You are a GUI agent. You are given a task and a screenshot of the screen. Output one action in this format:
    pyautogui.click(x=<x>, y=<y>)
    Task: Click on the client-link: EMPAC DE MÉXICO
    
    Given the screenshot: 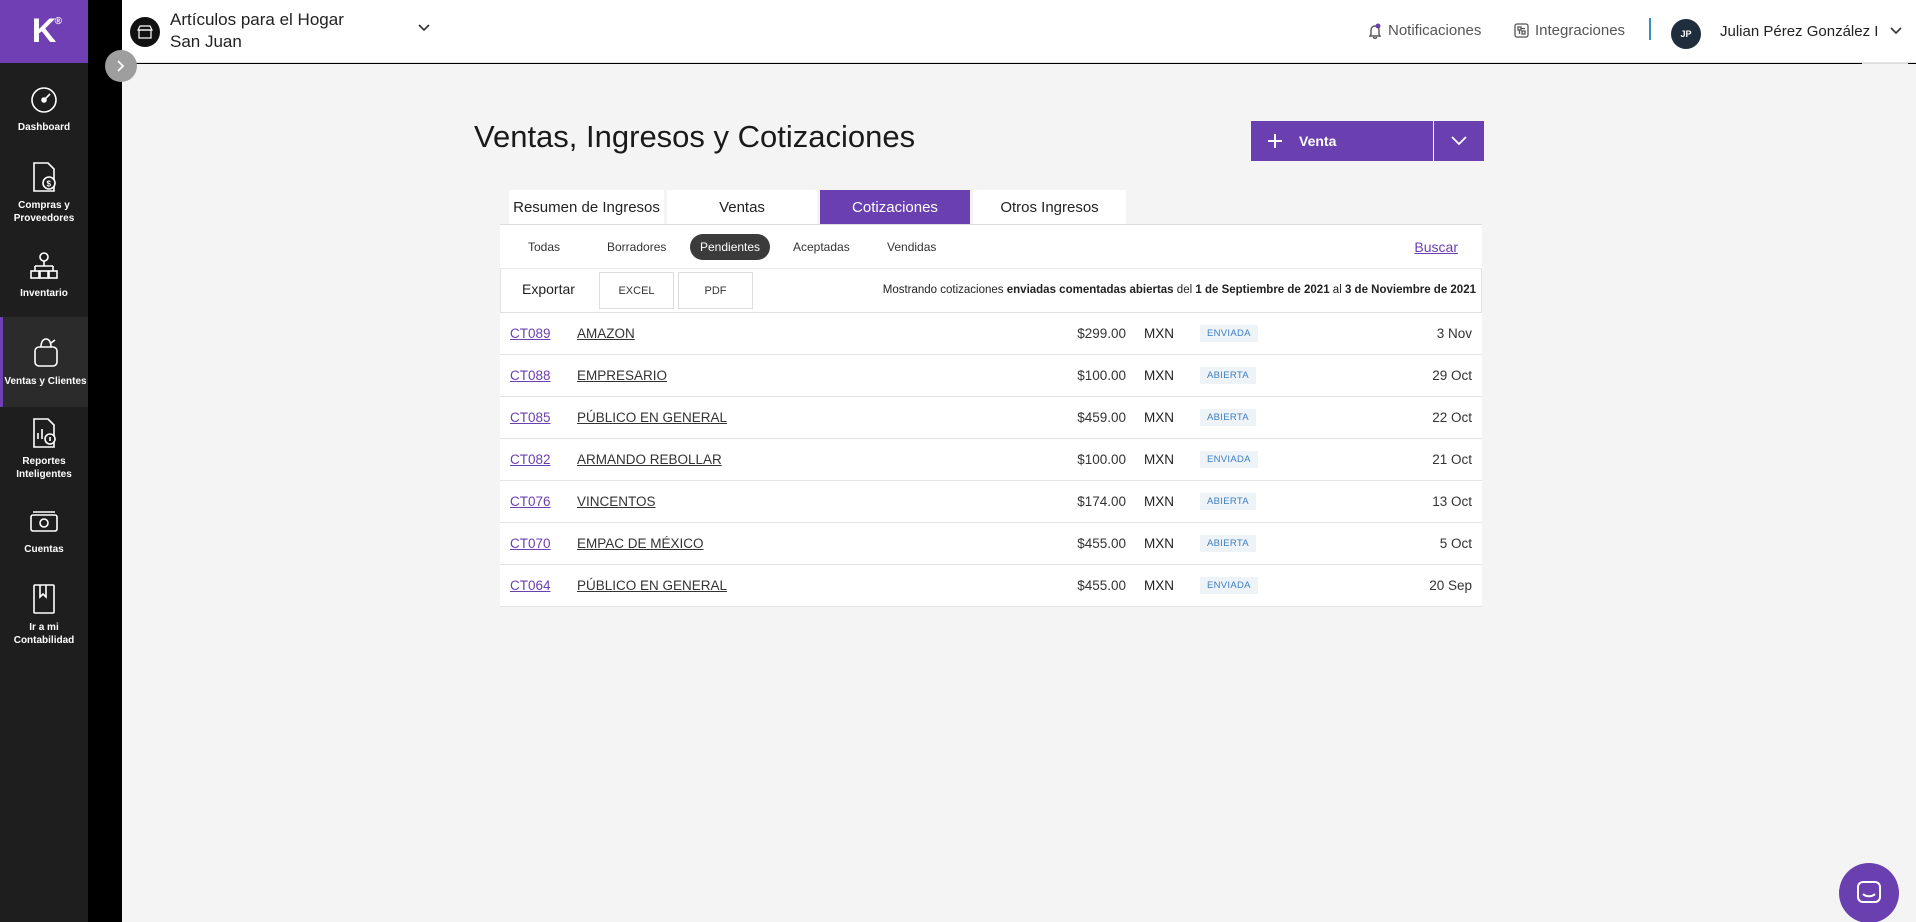 What is the action you would take?
    pyautogui.click(x=640, y=543)
    